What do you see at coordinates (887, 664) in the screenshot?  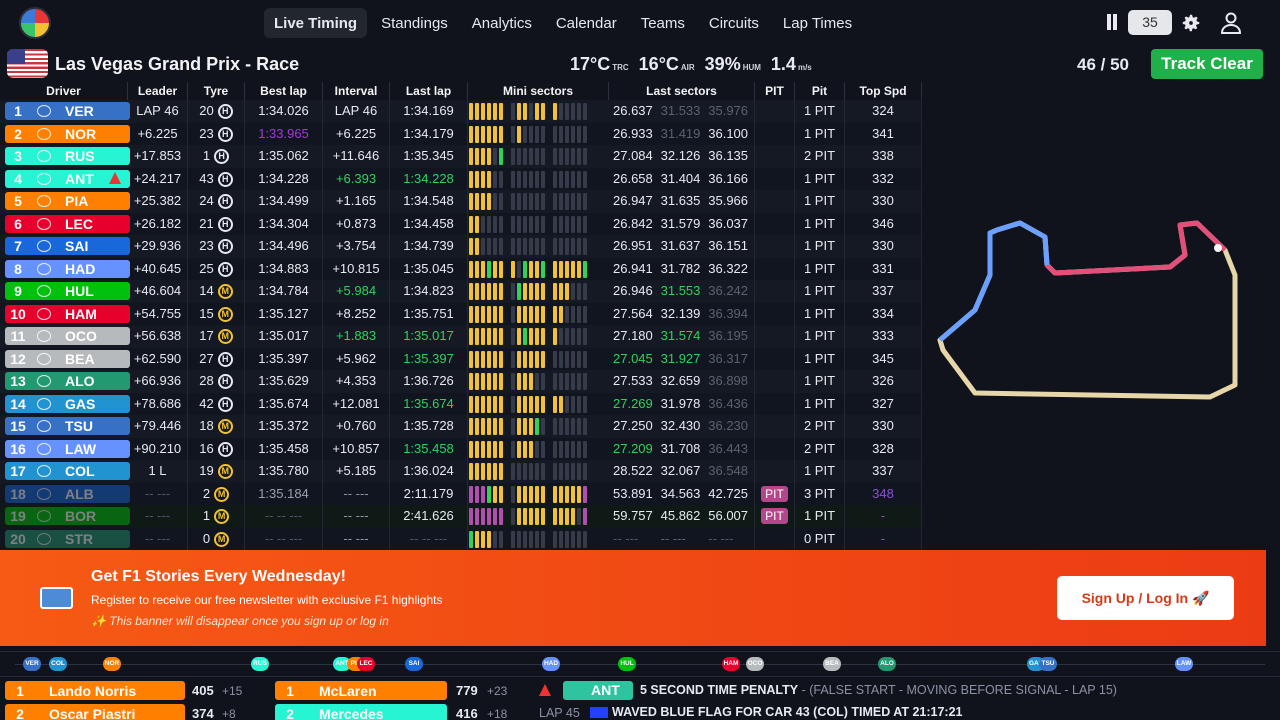 I see `tracker-dot: ALO` at bounding box center [887, 664].